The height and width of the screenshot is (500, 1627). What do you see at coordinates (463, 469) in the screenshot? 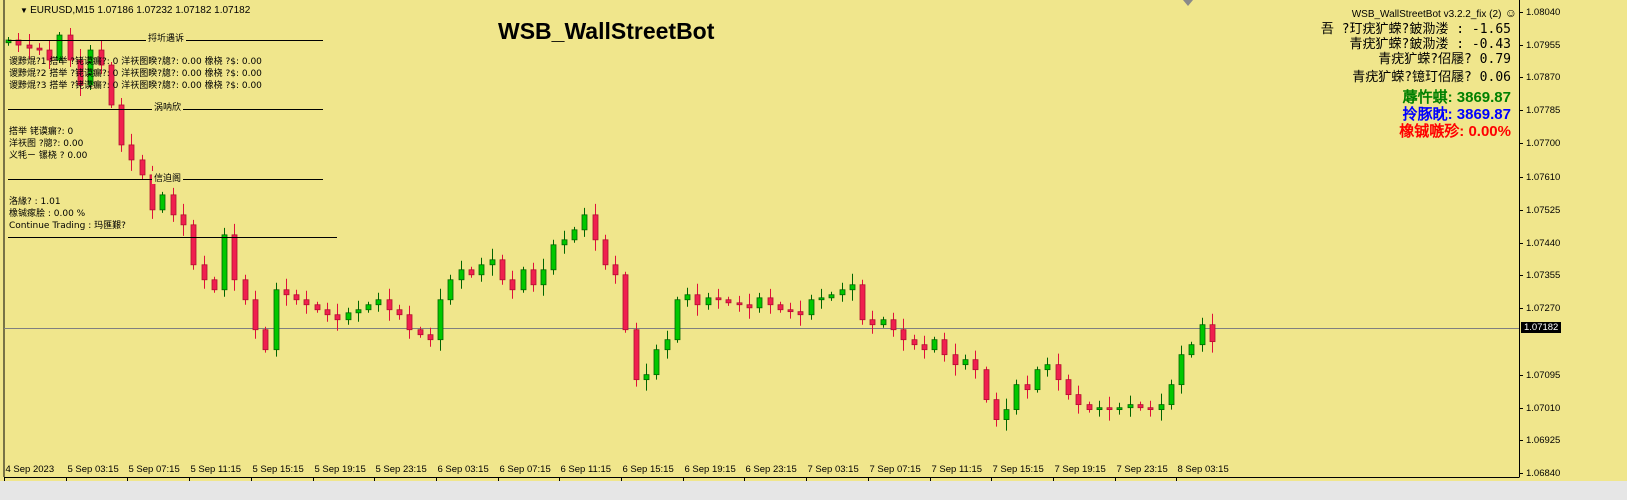
I see `x-tick-label: 6 Sep 03:15` at bounding box center [463, 469].